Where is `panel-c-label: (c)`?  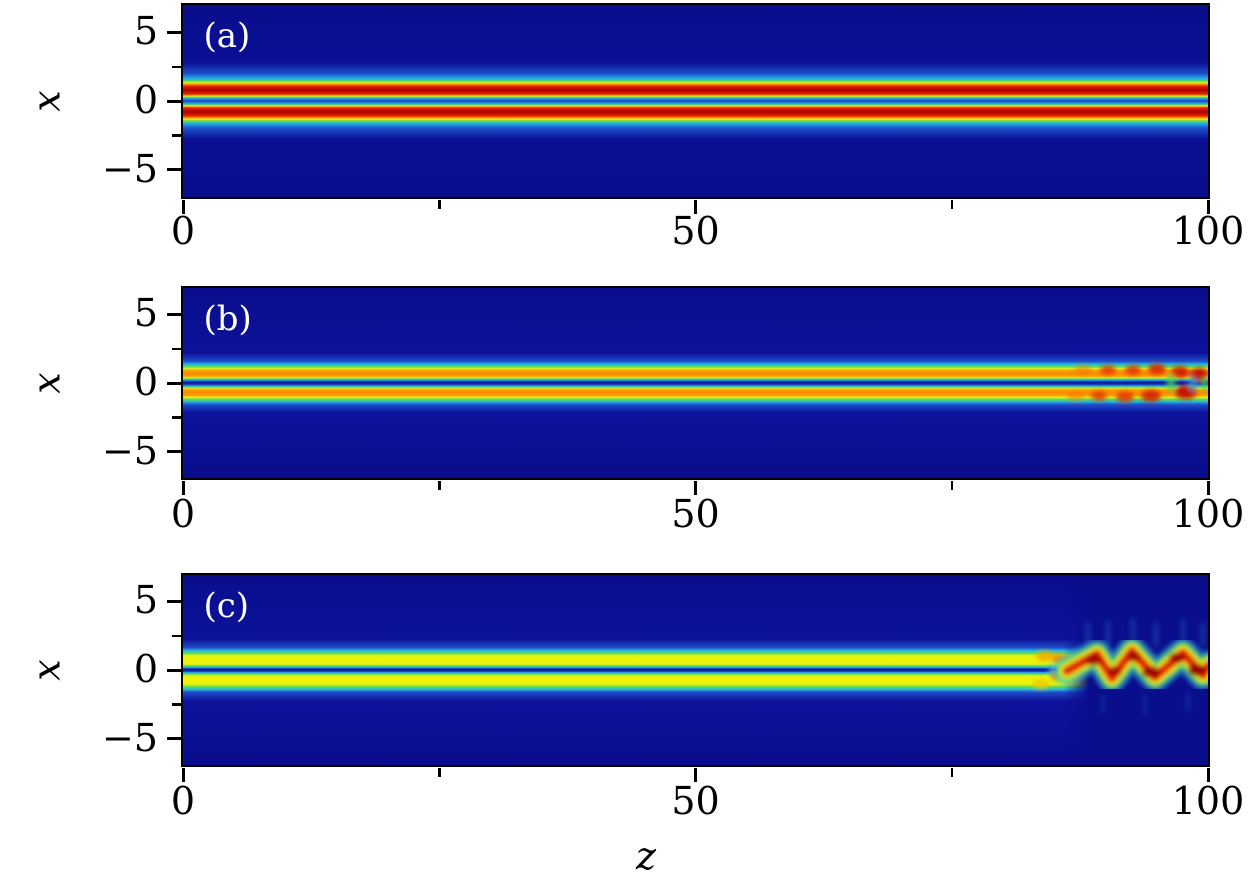 panel-c-label: (c) is located at coordinates (226, 605).